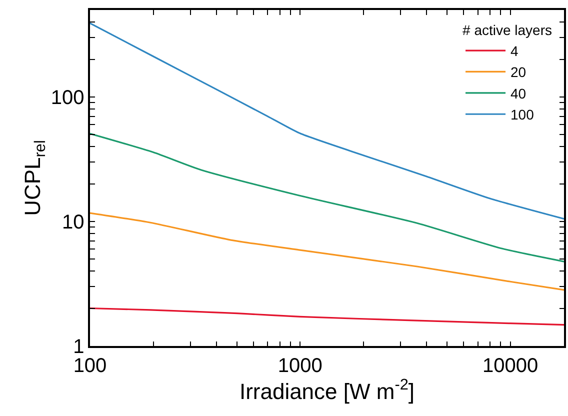  Describe the element at coordinates (327, 390) in the screenshot. I see `x-axis-title: Irradiance [W m$^{-2}$]` at that location.